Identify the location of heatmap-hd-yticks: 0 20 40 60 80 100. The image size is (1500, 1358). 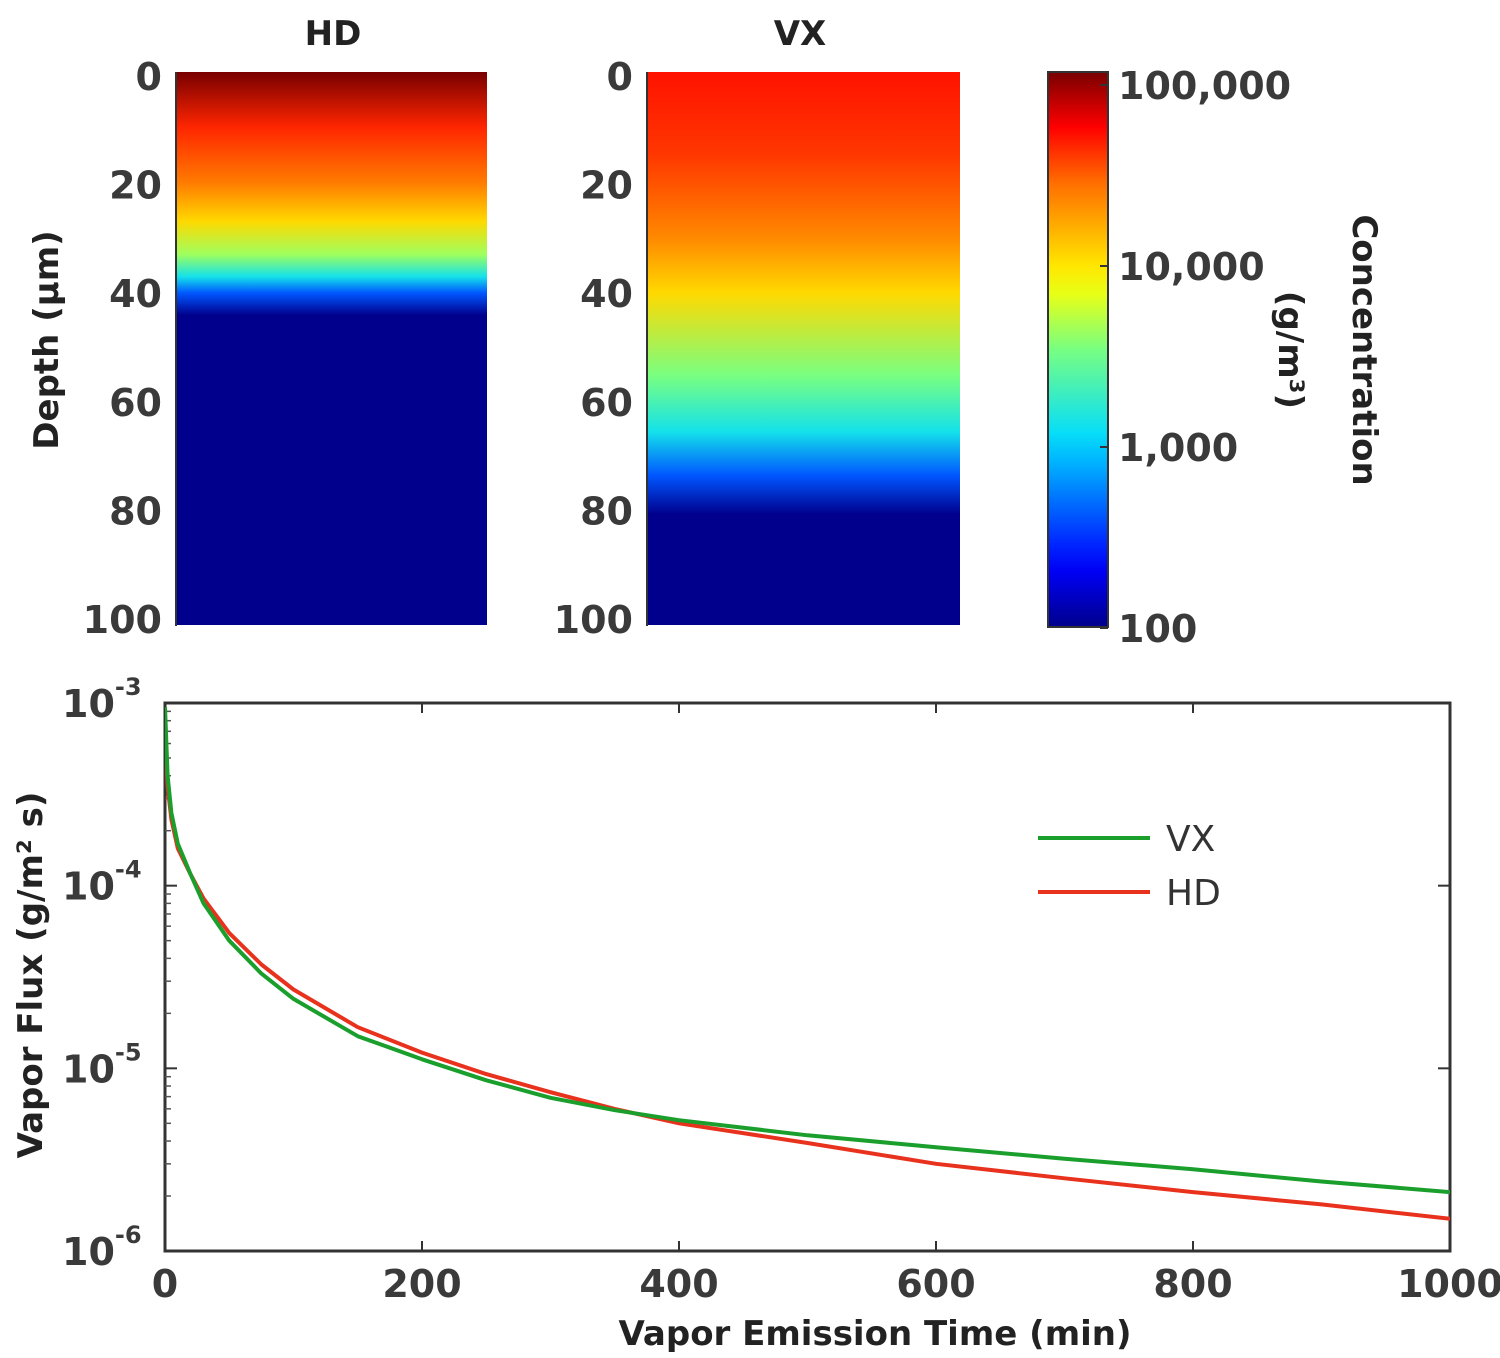
(122, 348).